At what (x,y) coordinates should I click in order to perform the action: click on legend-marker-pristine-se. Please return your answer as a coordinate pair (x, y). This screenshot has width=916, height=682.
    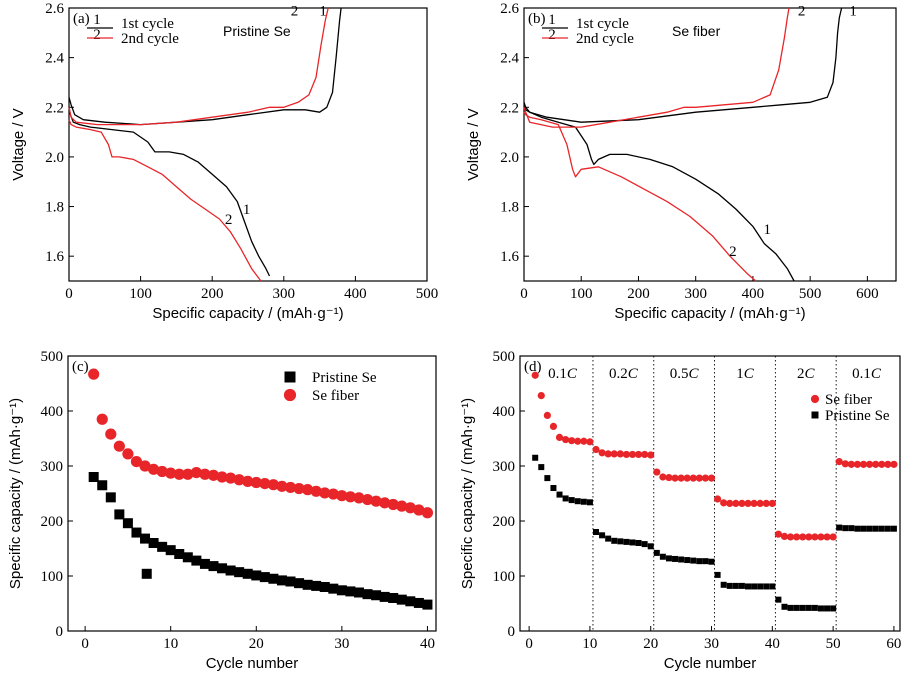
    Looking at the image, I should click on (815, 415).